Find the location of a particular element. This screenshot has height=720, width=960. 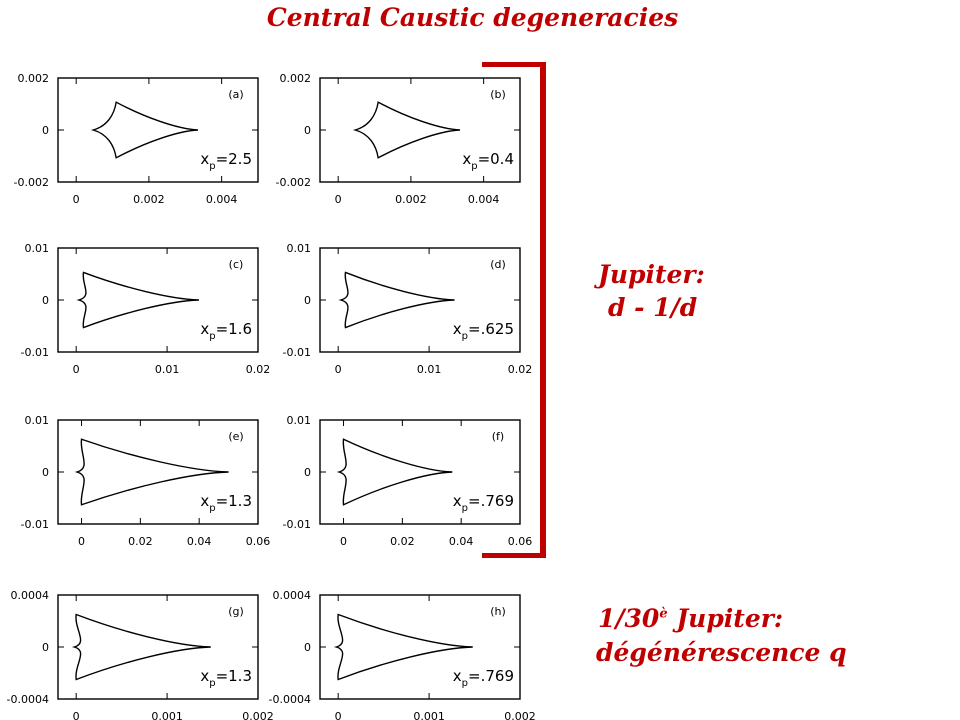

panel-letter: (d) is located at coordinates (498, 264).